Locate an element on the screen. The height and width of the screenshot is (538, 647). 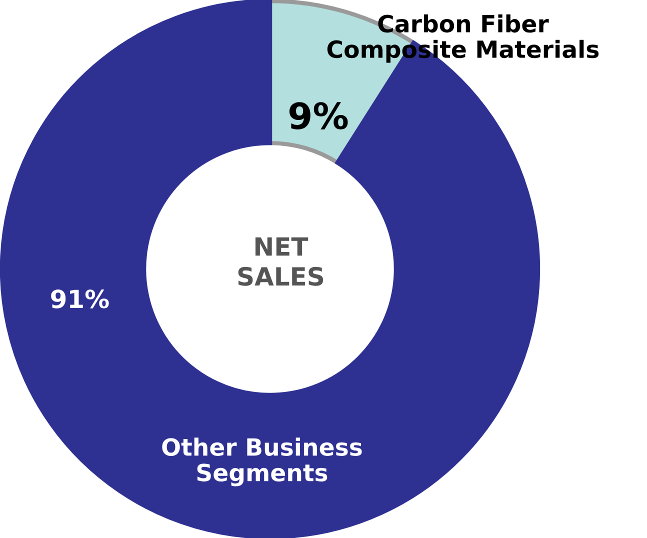
data-label: 9% is located at coordinates (318, 116).